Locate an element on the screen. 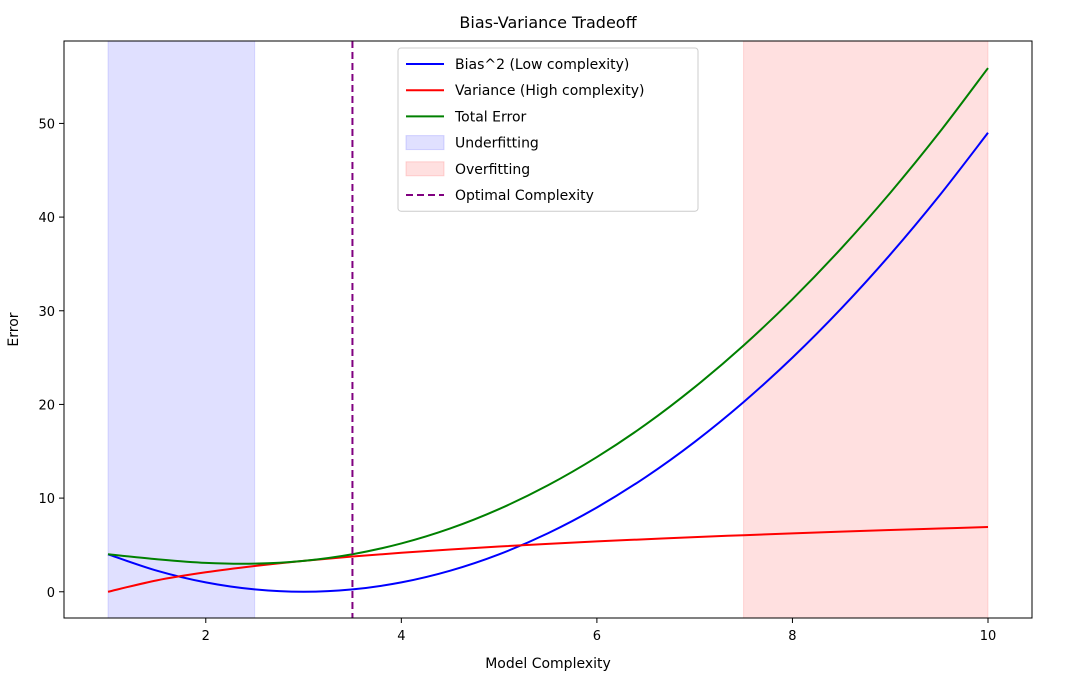 This screenshot has height=677, width=1070. region-underfitting is located at coordinates (181, 329).